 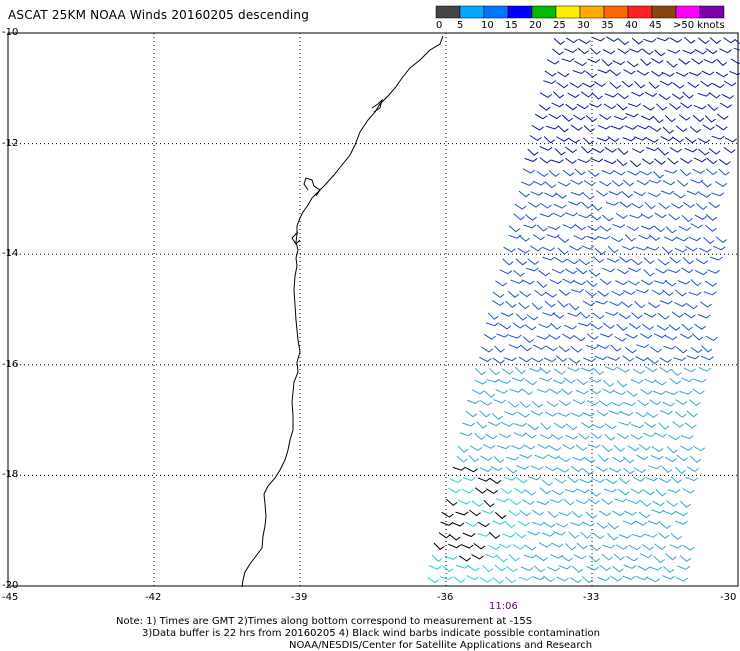 I want to click on colorbar-label: 0, so click(x=439, y=25).